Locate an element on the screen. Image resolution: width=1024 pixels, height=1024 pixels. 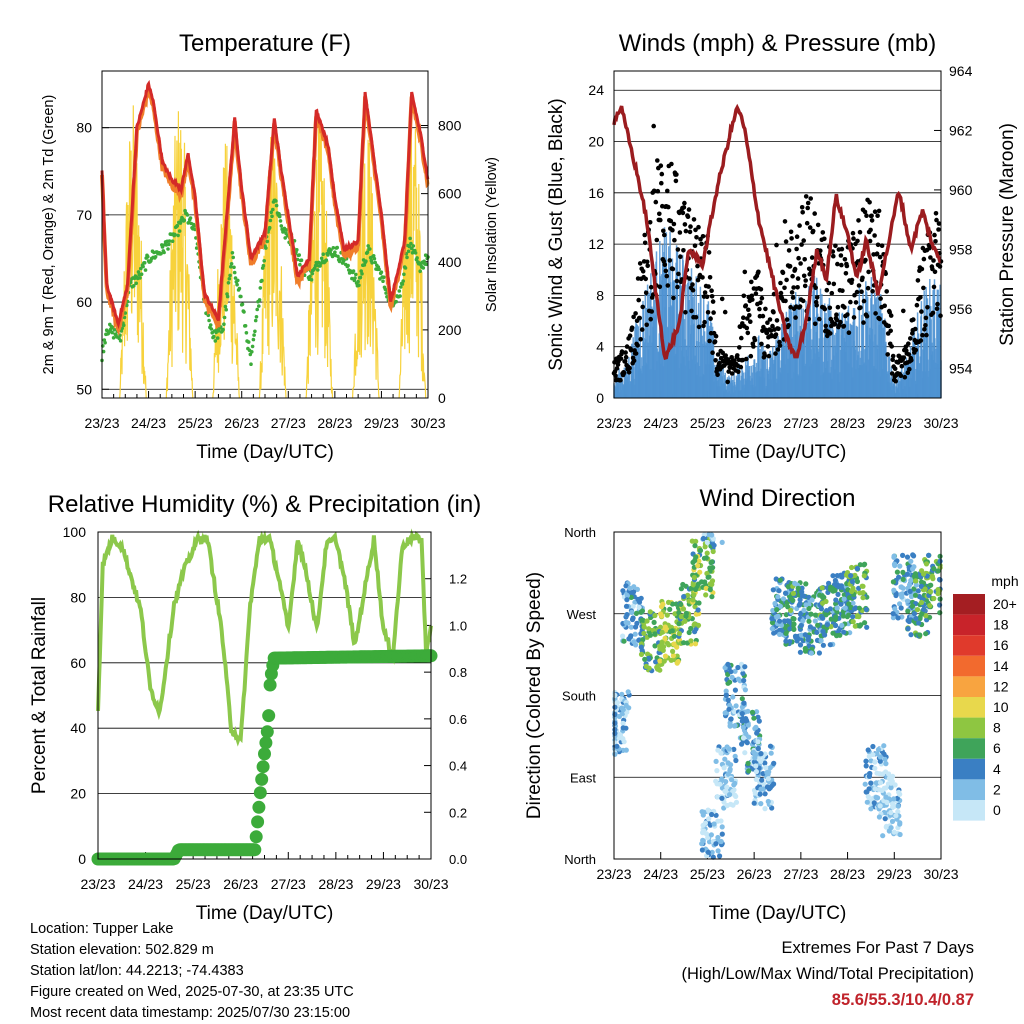
wind-ytick-label: 16 is located at coordinates (596, 193).